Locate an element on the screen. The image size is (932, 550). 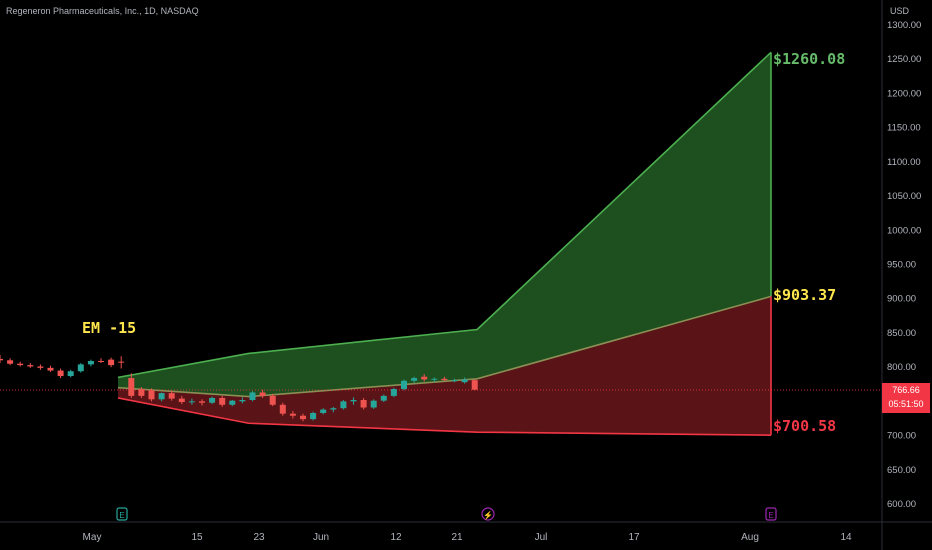
y-tick-label: 800.00 is located at coordinates (901, 367).